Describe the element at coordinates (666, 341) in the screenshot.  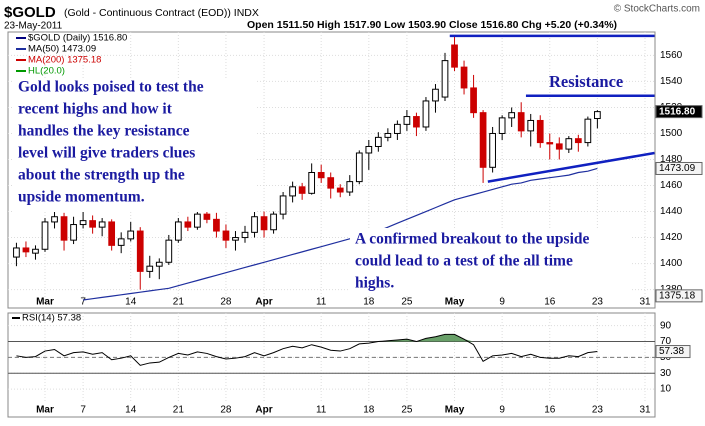
I see `y-tick-label: 70` at that location.